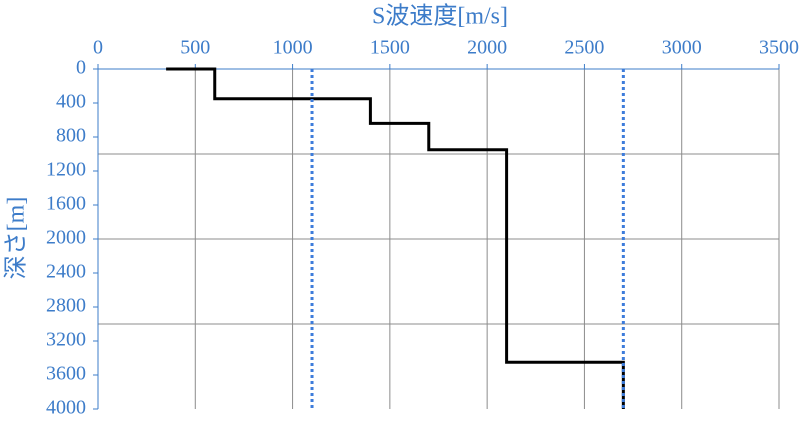 The width and height of the screenshot is (810, 431). What do you see at coordinates (16, 238) in the screenshot?
I see `y-axis-label: 深さ[m]` at bounding box center [16, 238].